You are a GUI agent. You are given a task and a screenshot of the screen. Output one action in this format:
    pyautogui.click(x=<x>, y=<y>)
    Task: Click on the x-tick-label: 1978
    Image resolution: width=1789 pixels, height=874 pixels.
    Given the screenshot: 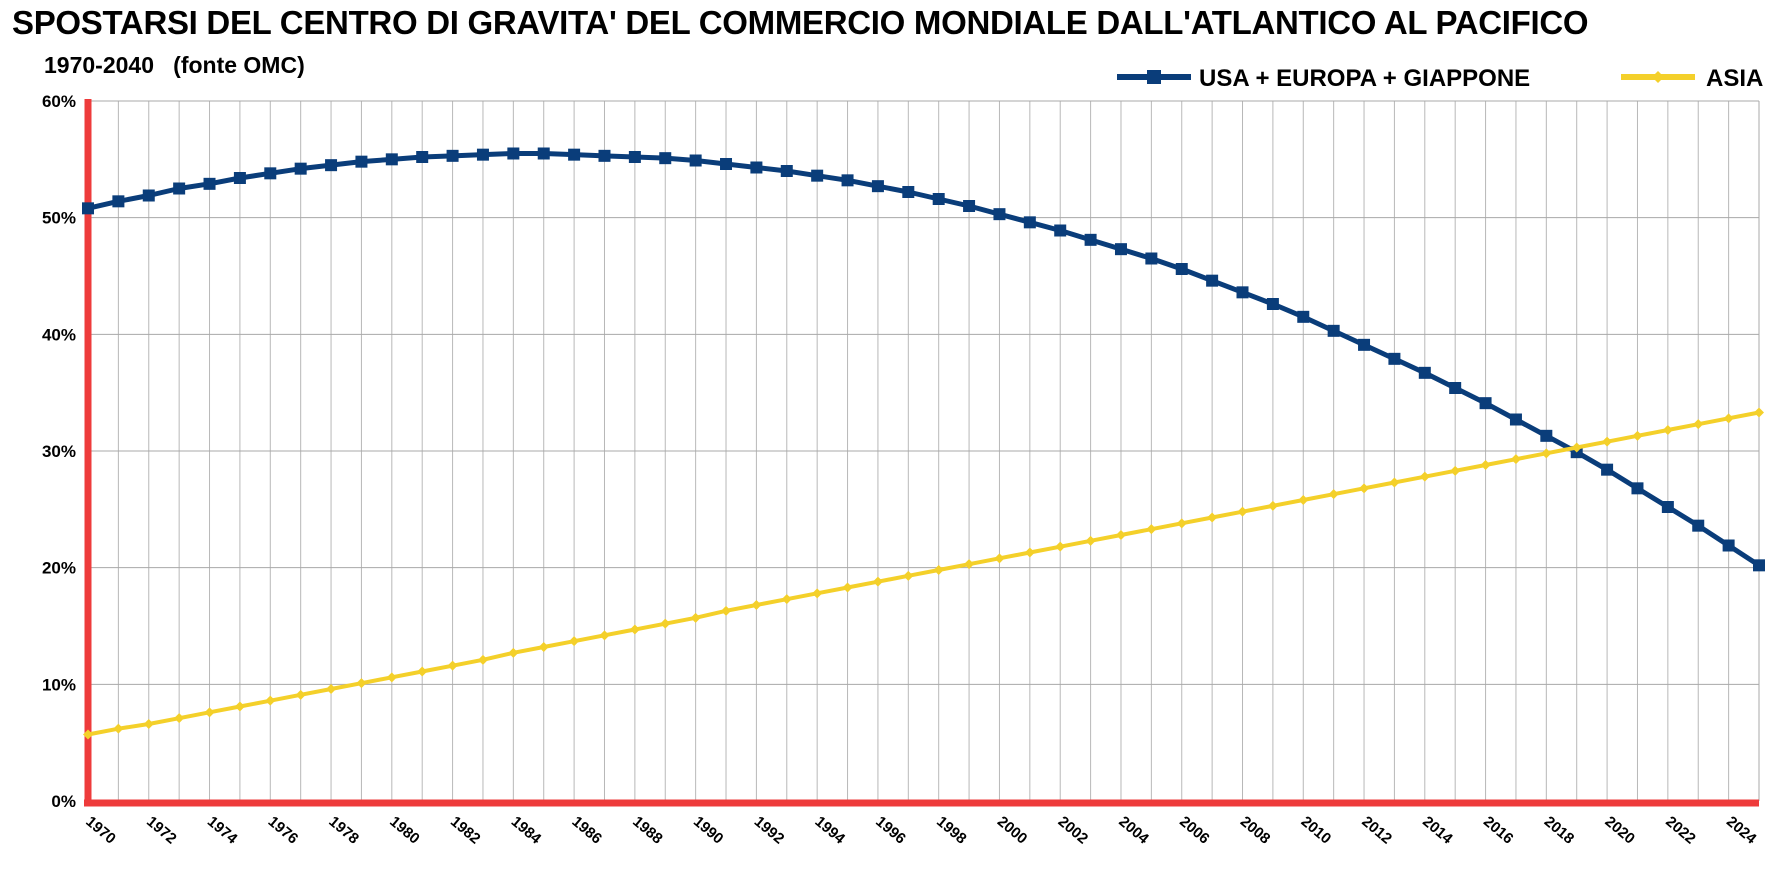 What is the action you would take?
    pyautogui.click(x=343, y=830)
    